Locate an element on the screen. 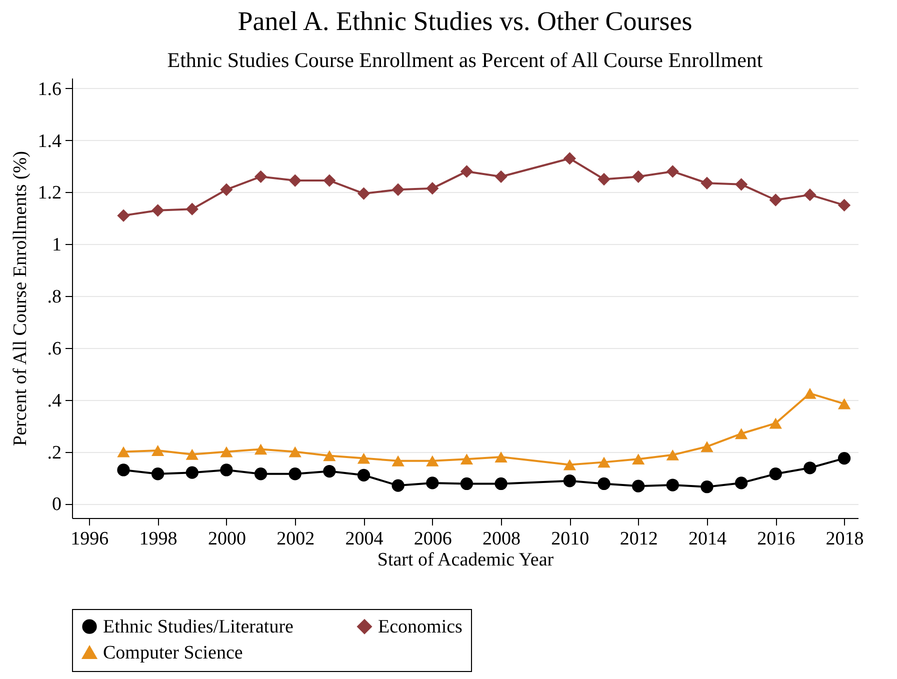 The width and height of the screenshot is (897, 679). legend-label: Economics is located at coordinates (420, 627).